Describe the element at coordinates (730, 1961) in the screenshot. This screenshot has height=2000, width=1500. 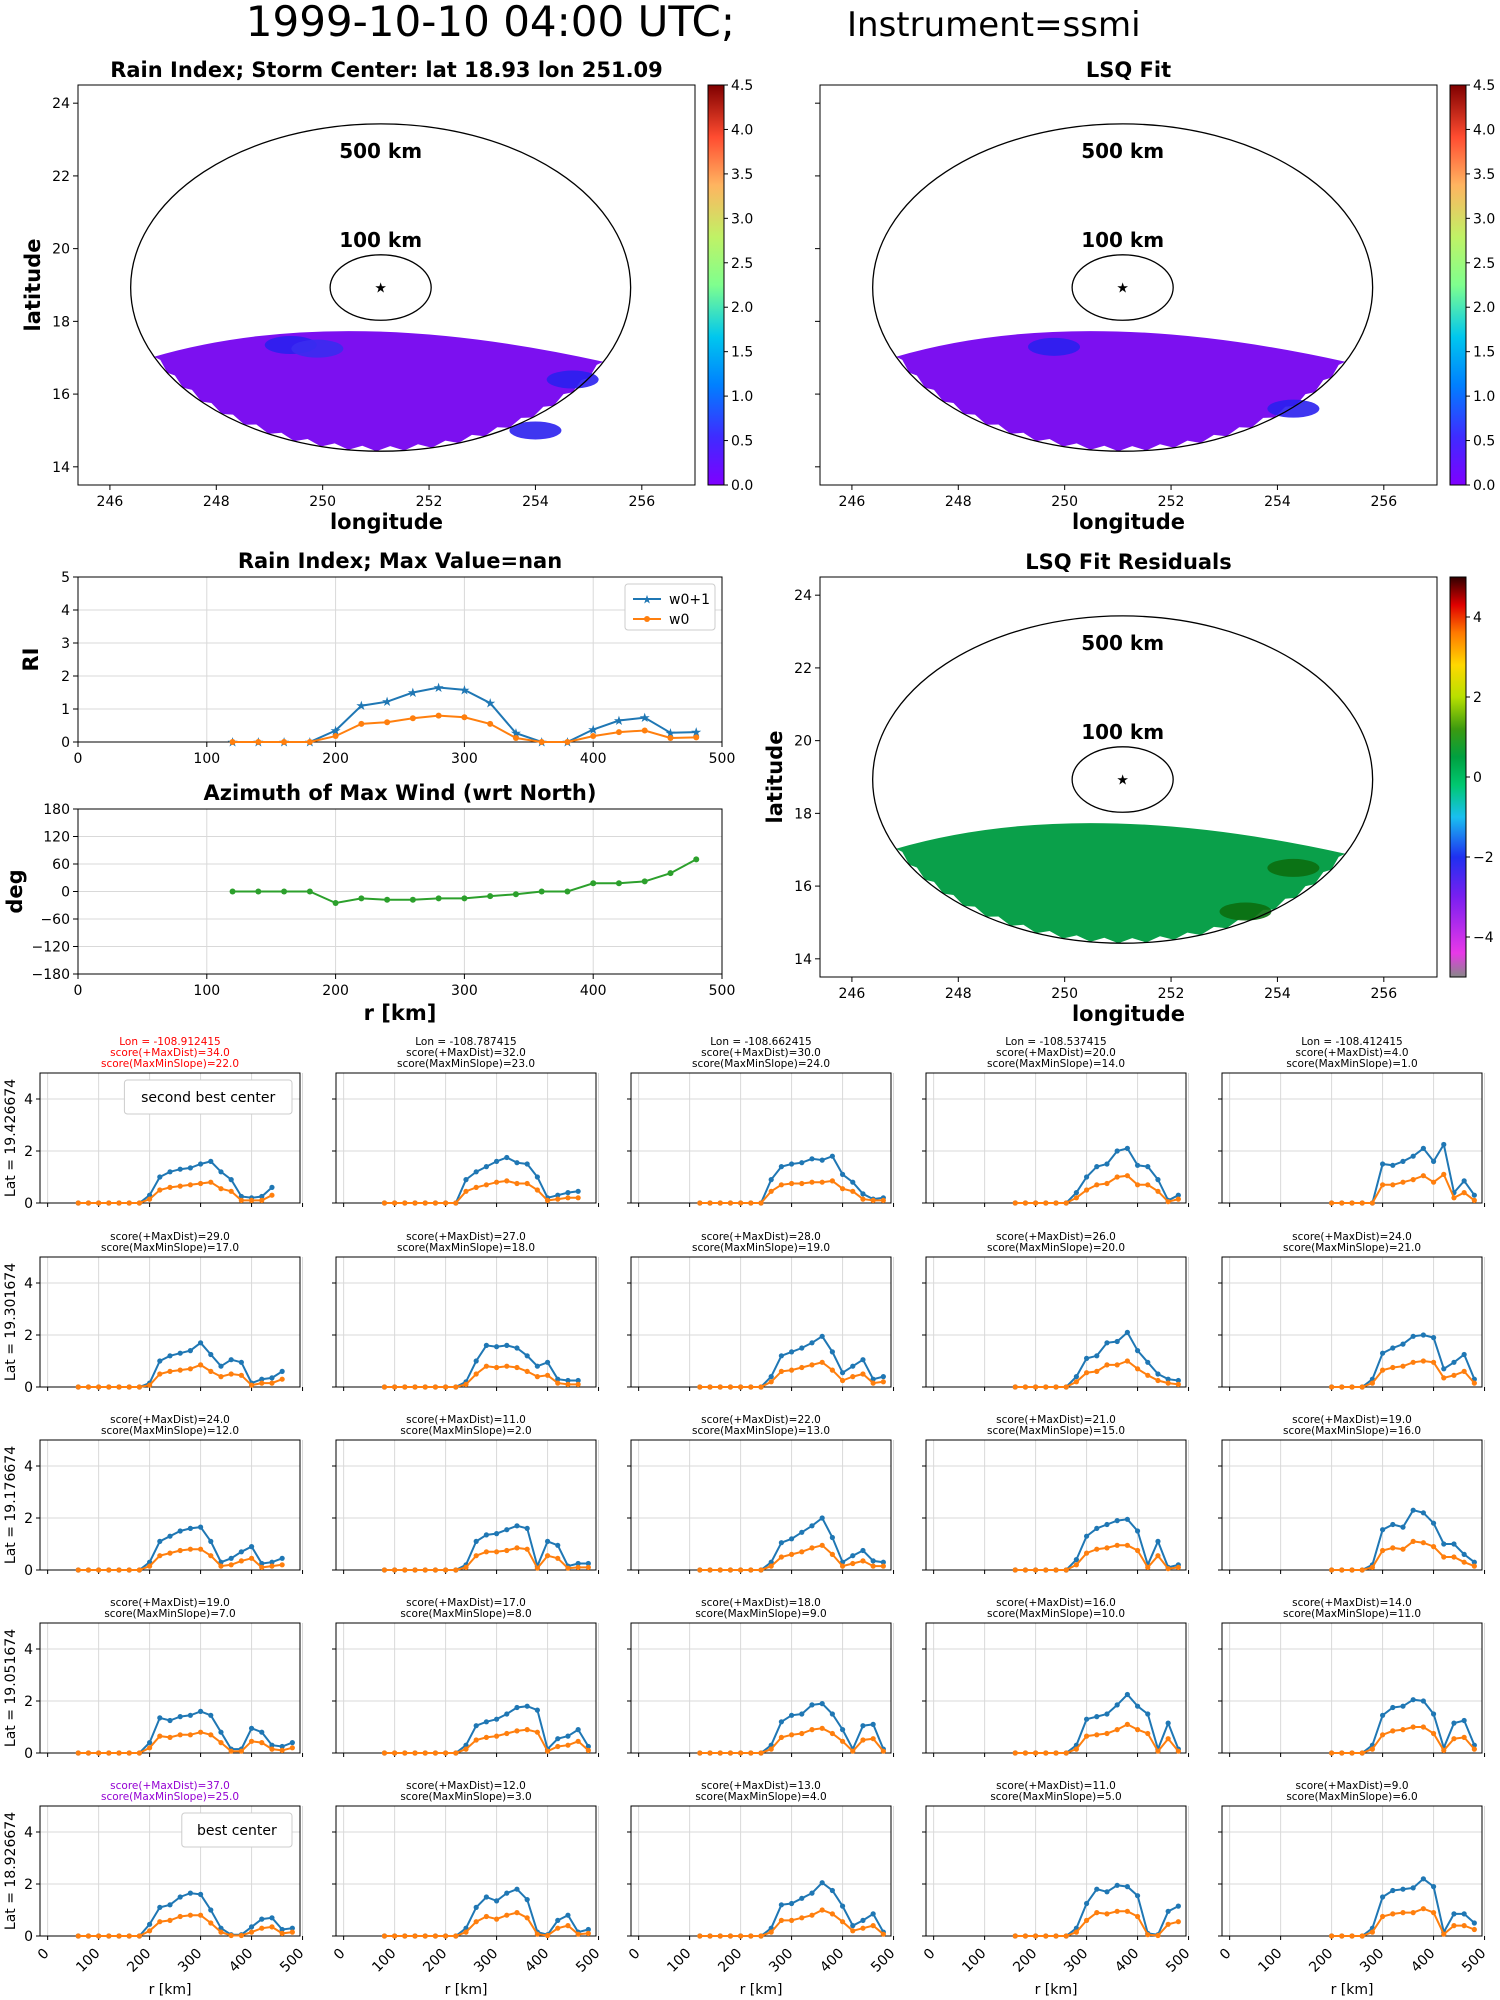
I see `x-tick-label: 200` at that location.